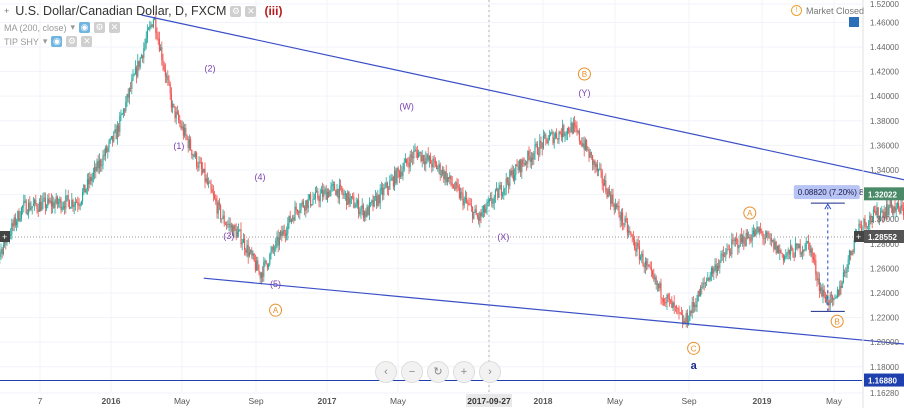 This screenshot has height=408, width=904. Describe the element at coordinates (464, 372) in the screenshot. I see `zoom-in-icon: +` at that location.